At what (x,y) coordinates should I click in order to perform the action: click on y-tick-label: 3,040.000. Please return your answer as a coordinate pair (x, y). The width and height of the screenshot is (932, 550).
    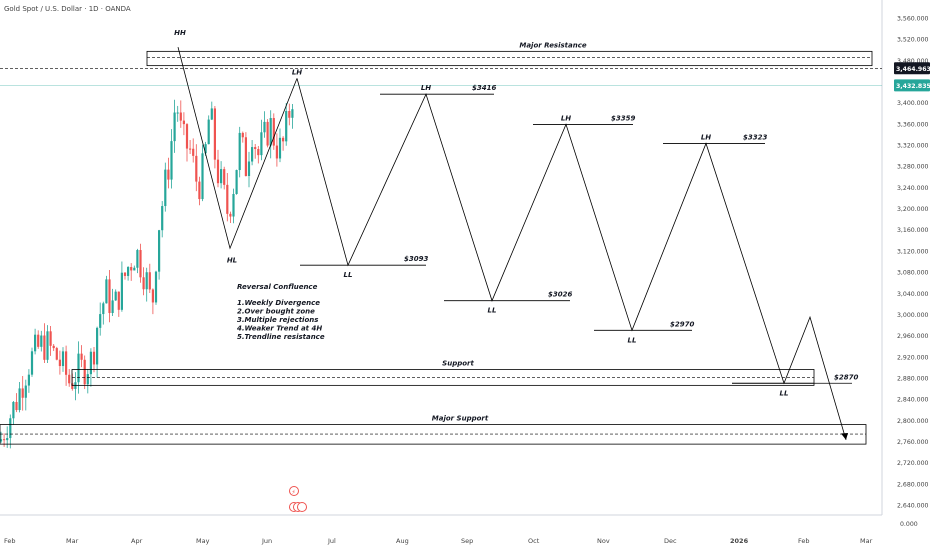
    Looking at the image, I should click on (913, 294).